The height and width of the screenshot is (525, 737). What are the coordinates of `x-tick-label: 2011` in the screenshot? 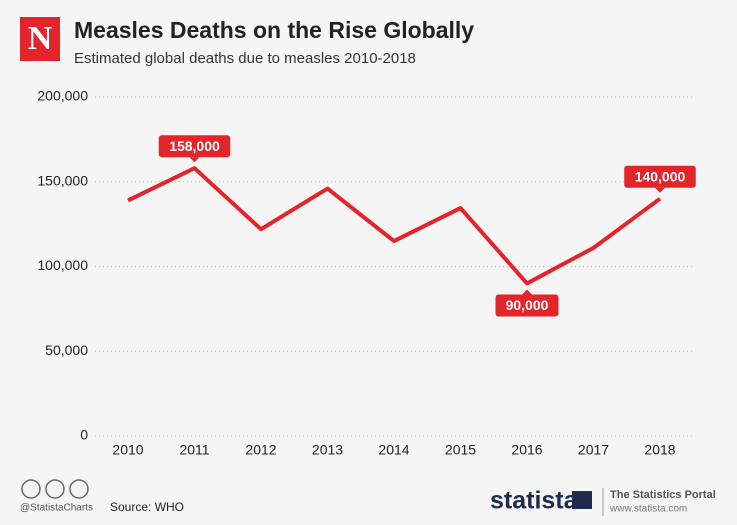 It's located at (194, 450).